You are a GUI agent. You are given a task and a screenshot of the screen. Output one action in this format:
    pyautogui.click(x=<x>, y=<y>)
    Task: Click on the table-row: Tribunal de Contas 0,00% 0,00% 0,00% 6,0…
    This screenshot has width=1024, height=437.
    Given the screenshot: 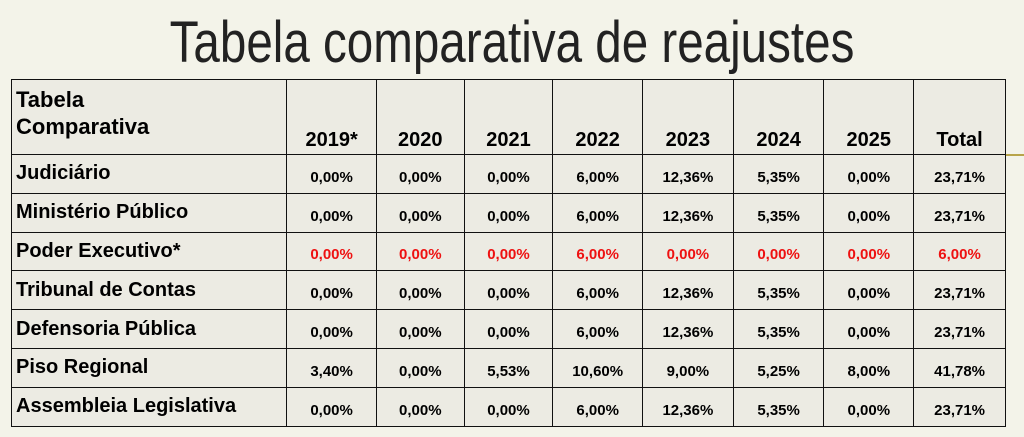 What is the action you would take?
    pyautogui.click(x=508, y=290)
    